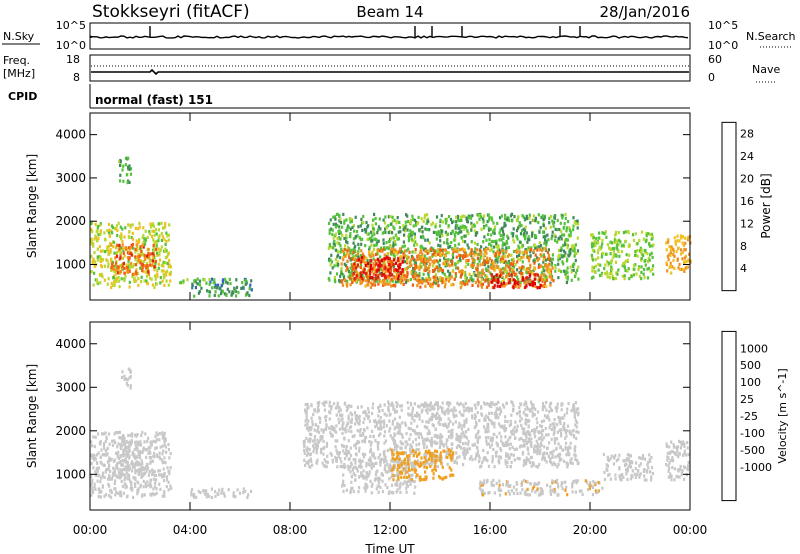 The width and height of the screenshot is (800, 554). What do you see at coordinates (32, 206) in the screenshot?
I see `power-ylabel: Slant Range [km]` at bounding box center [32, 206].